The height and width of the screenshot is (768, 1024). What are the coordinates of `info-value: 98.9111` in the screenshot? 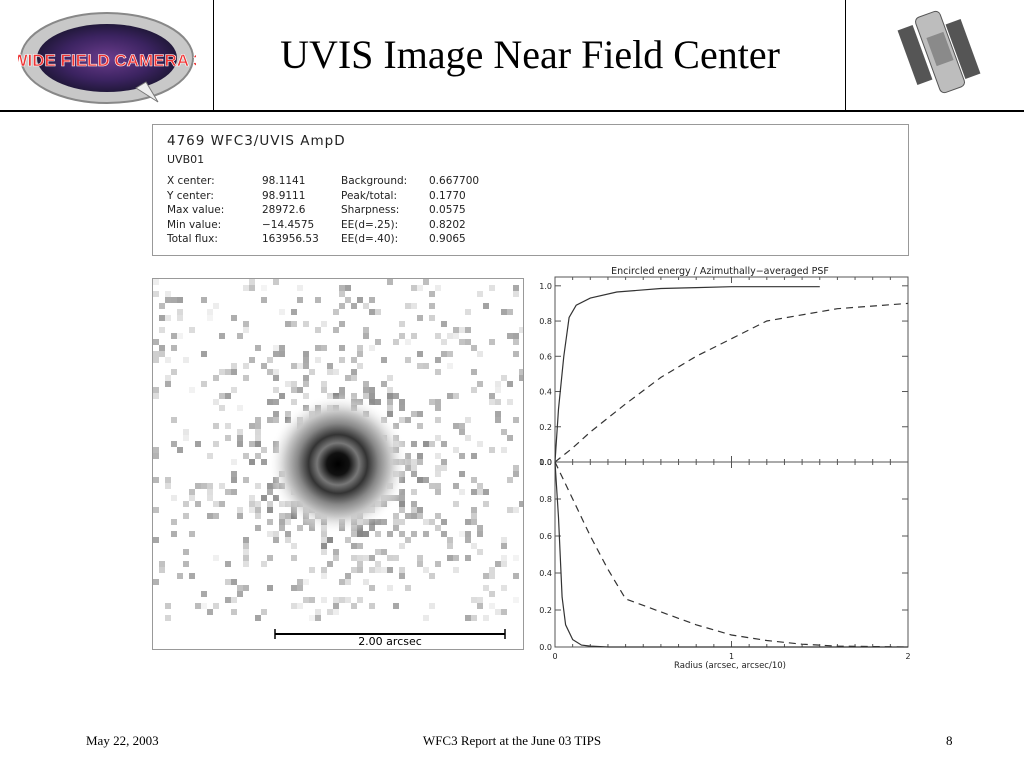 It's located at (284, 195).